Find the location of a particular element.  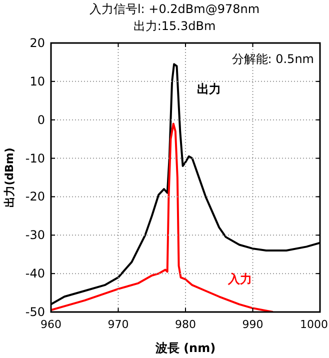

x-tick-label: 970 is located at coordinates (118, 324).